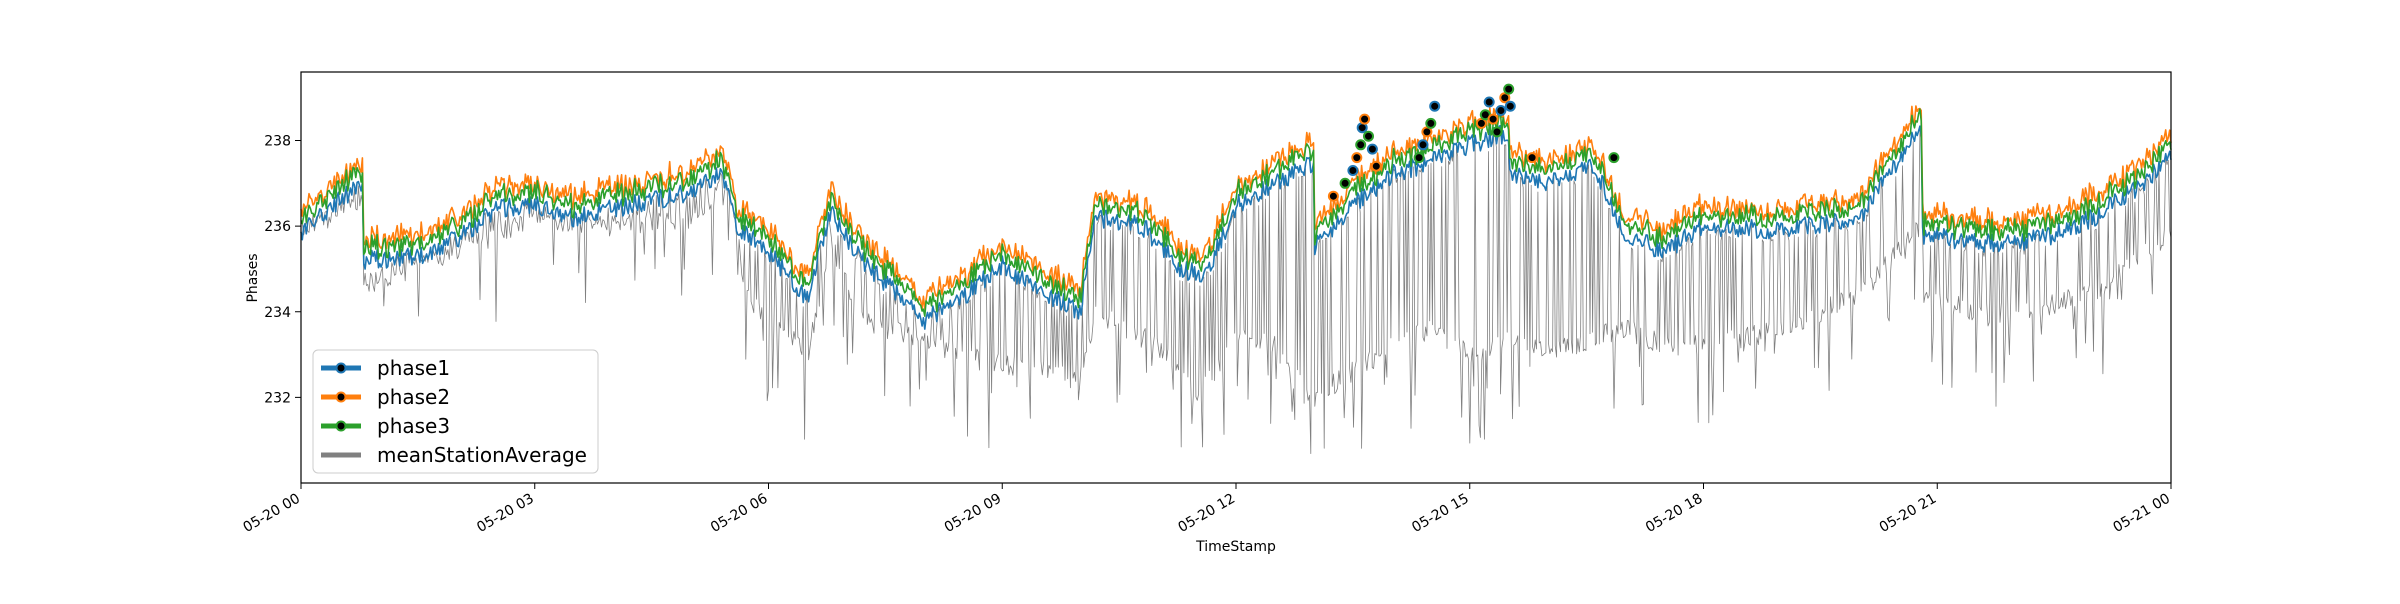 This screenshot has width=2400, height=604. Describe the element at coordinates (282, 270) in the screenshot. I see `y-axis: 232 234 236 238` at that location.